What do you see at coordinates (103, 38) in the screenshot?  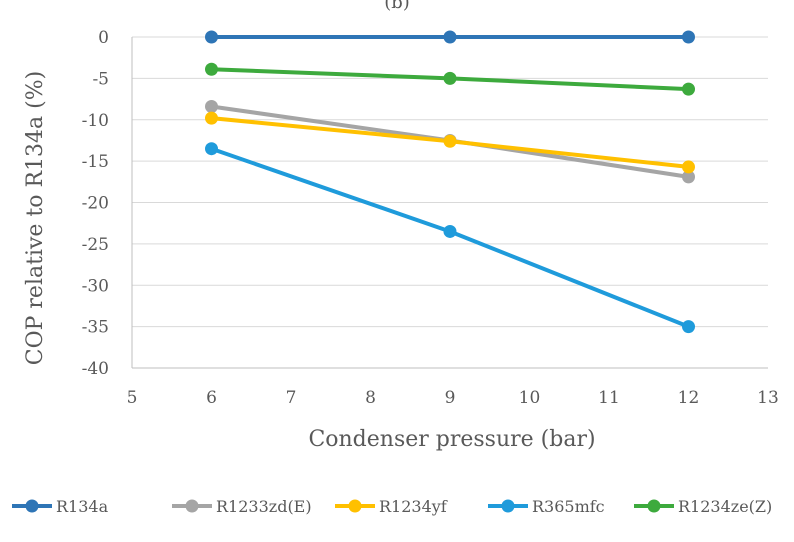 I see `y-tick-label: 0` at bounding box center [103, 38].